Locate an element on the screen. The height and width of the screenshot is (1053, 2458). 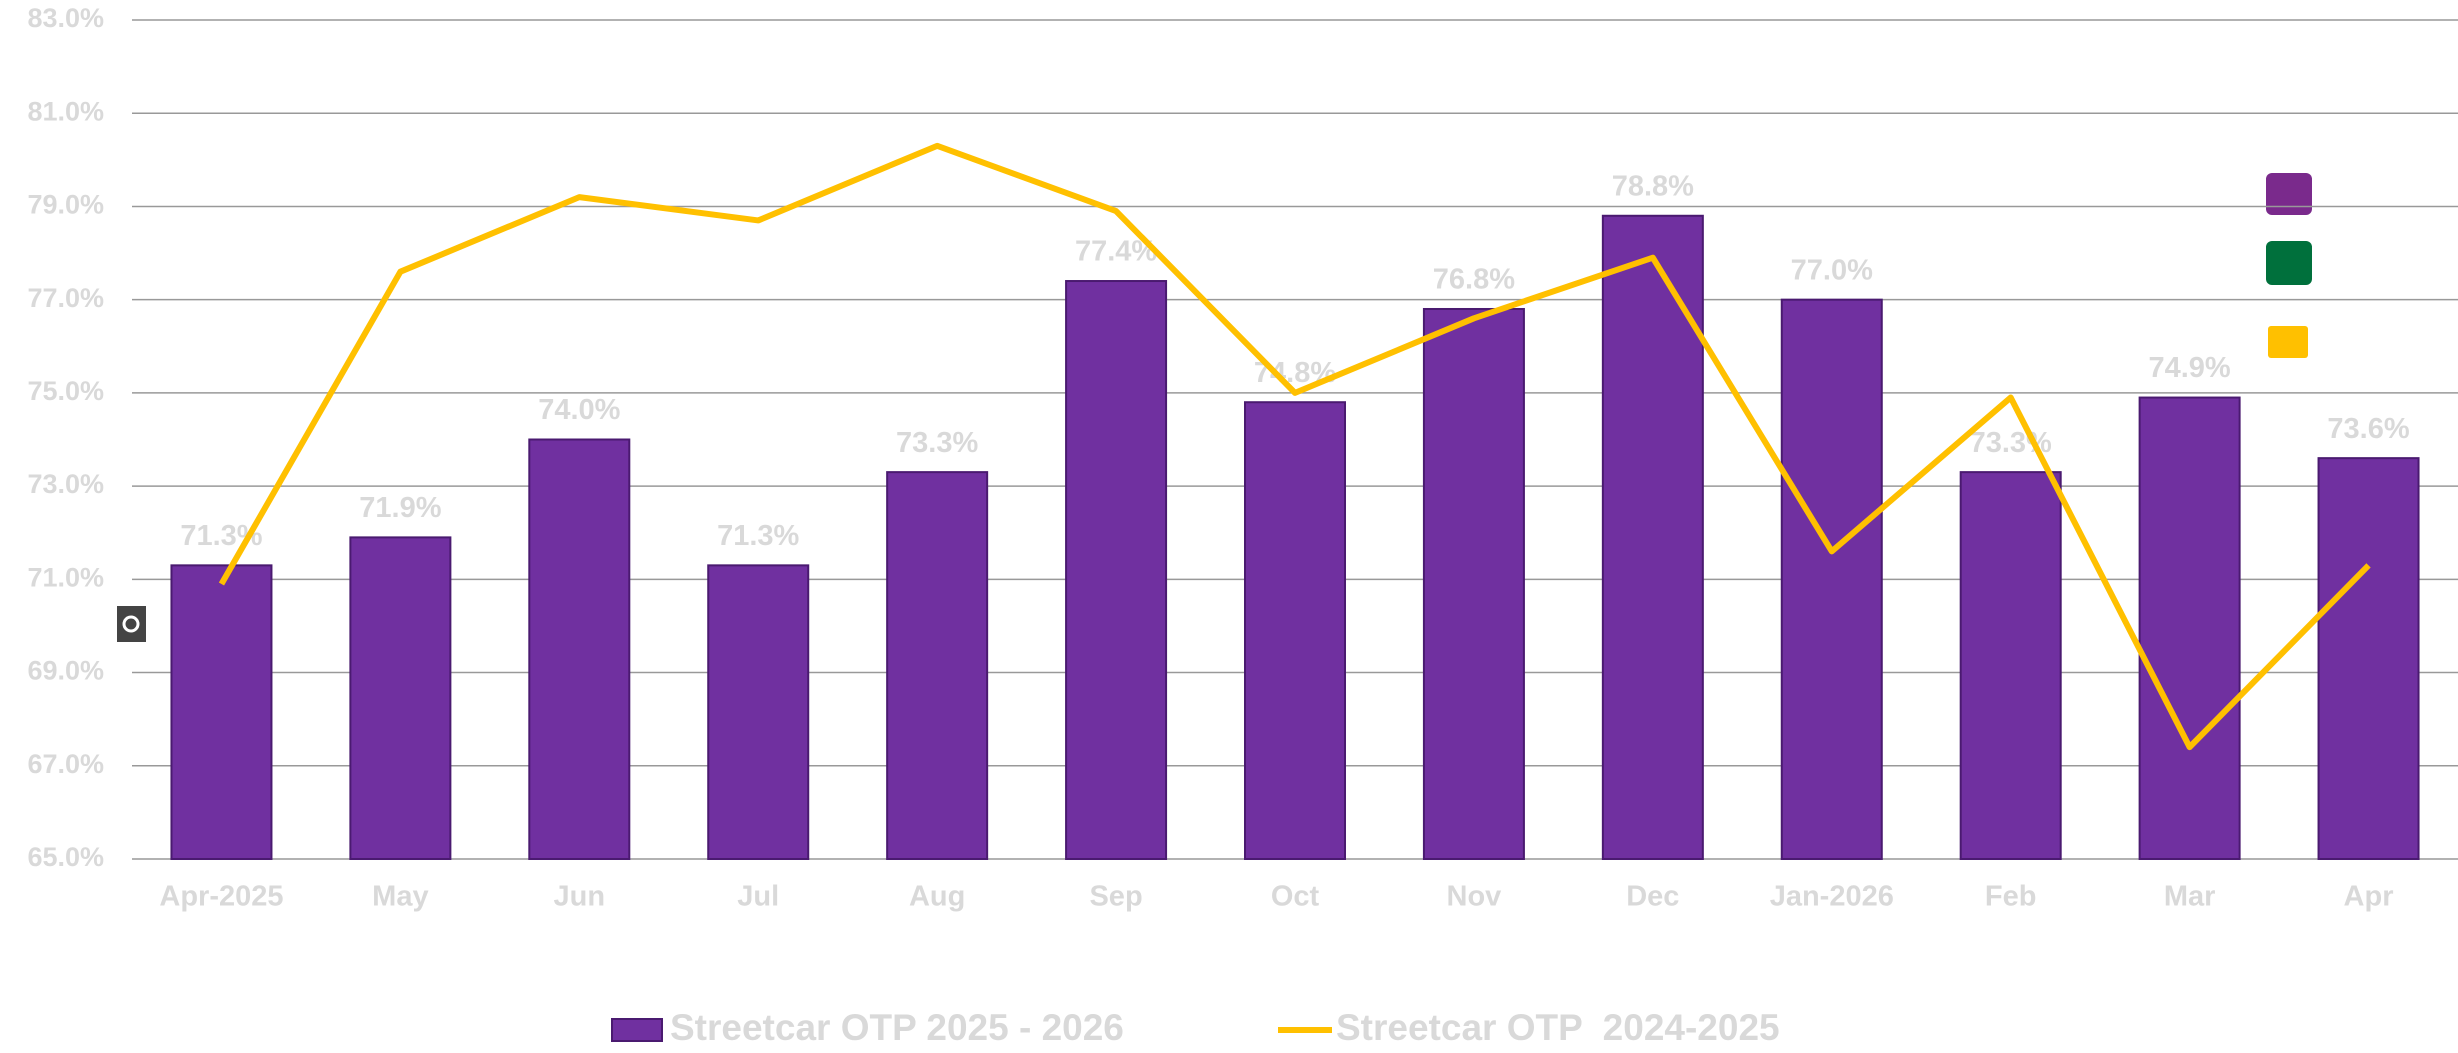
y-tick-label: 67.0% is located at coordinates (65, 764).